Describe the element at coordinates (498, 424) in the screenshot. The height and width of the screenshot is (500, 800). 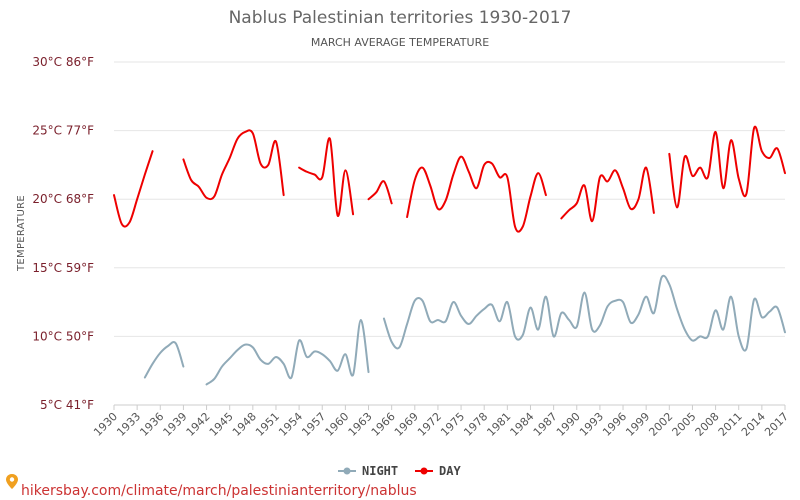
I see `x-tick-label: 1981` at that location.